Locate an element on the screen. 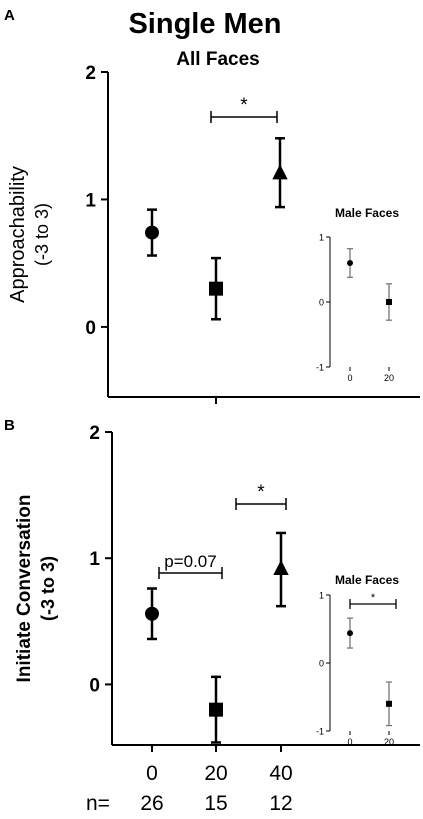 The height and width of the screenshot is (819, 423). n-value: 12 is located at coordinates (280, 803).